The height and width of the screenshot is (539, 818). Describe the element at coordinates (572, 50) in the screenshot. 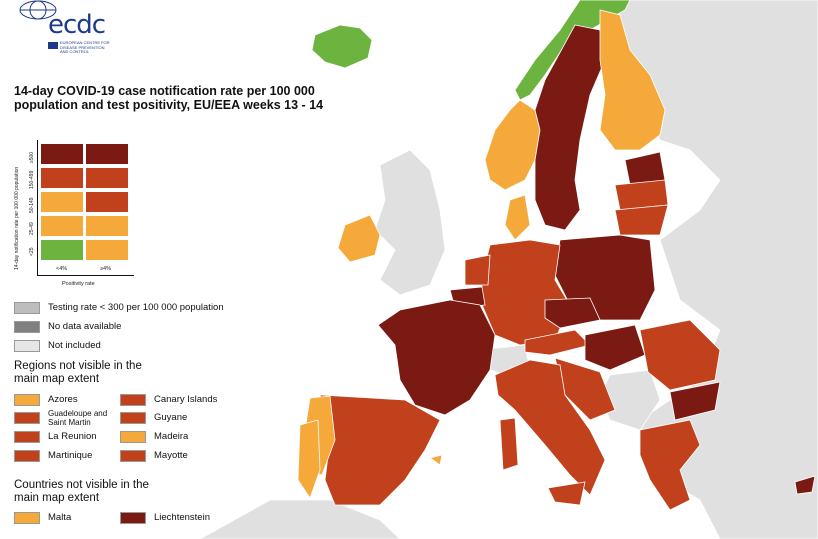

I see `norway` at that location.